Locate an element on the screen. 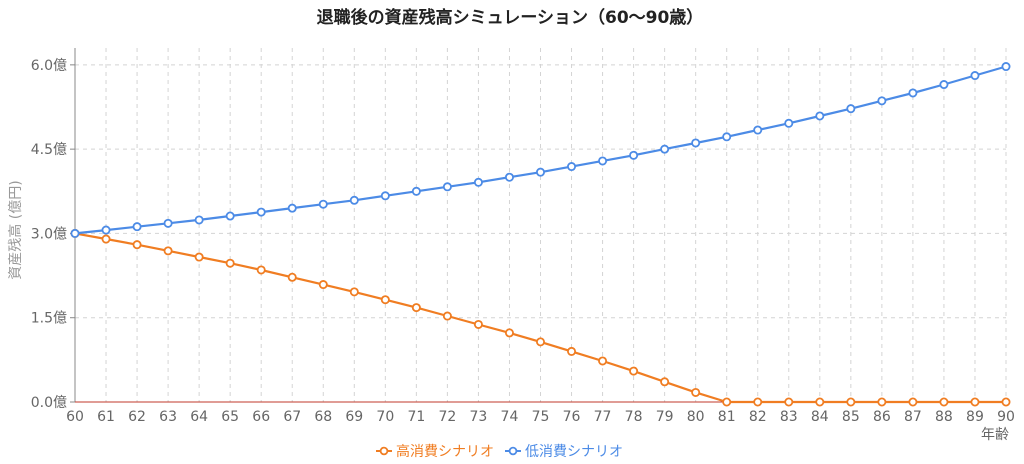 The image size is (1024, 464). x-tick-label: 80 is located at coordinates (696, 417).